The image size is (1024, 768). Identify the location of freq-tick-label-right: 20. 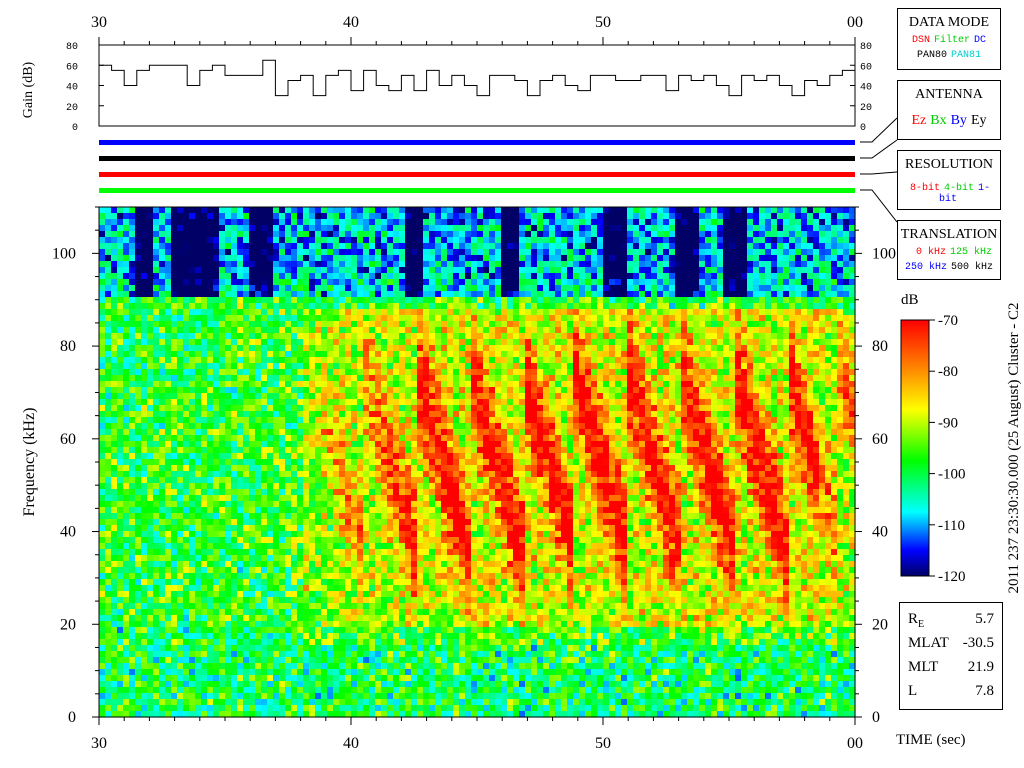
(880, 624).